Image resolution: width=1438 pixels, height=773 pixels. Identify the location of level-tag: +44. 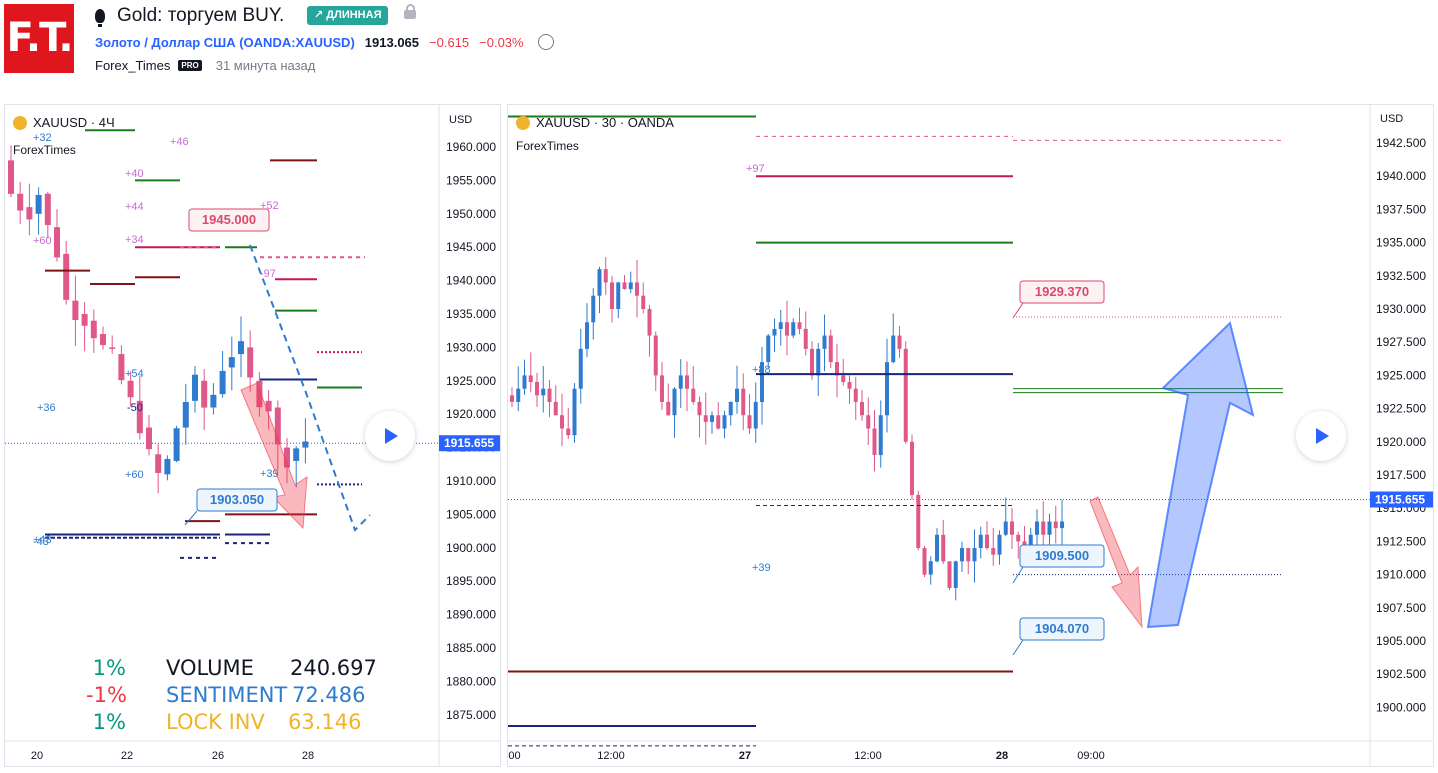
(134, 207).